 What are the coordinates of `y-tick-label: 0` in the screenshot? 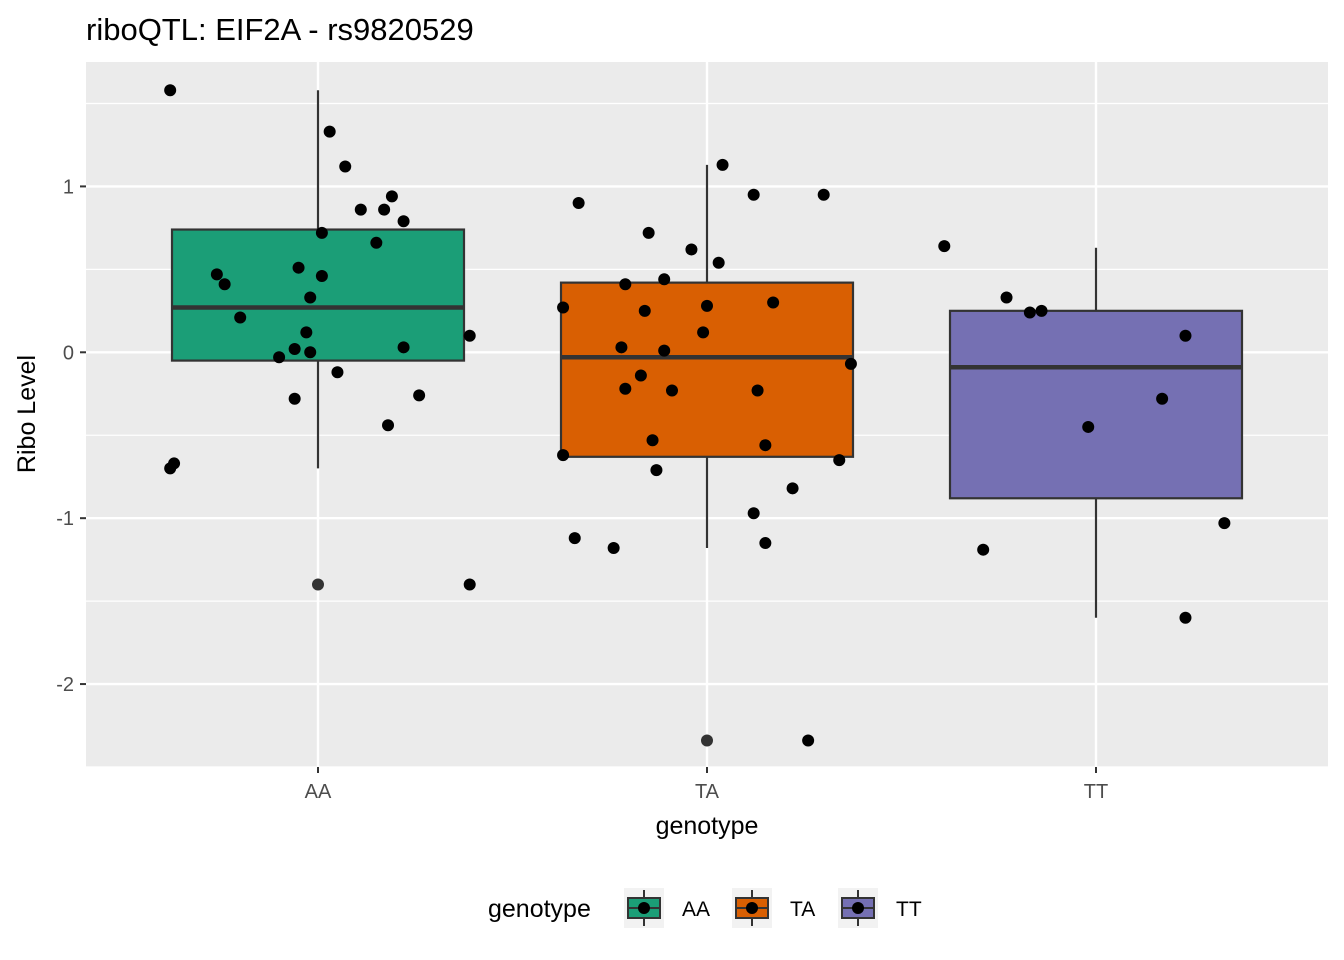 It's located at (68, 353).